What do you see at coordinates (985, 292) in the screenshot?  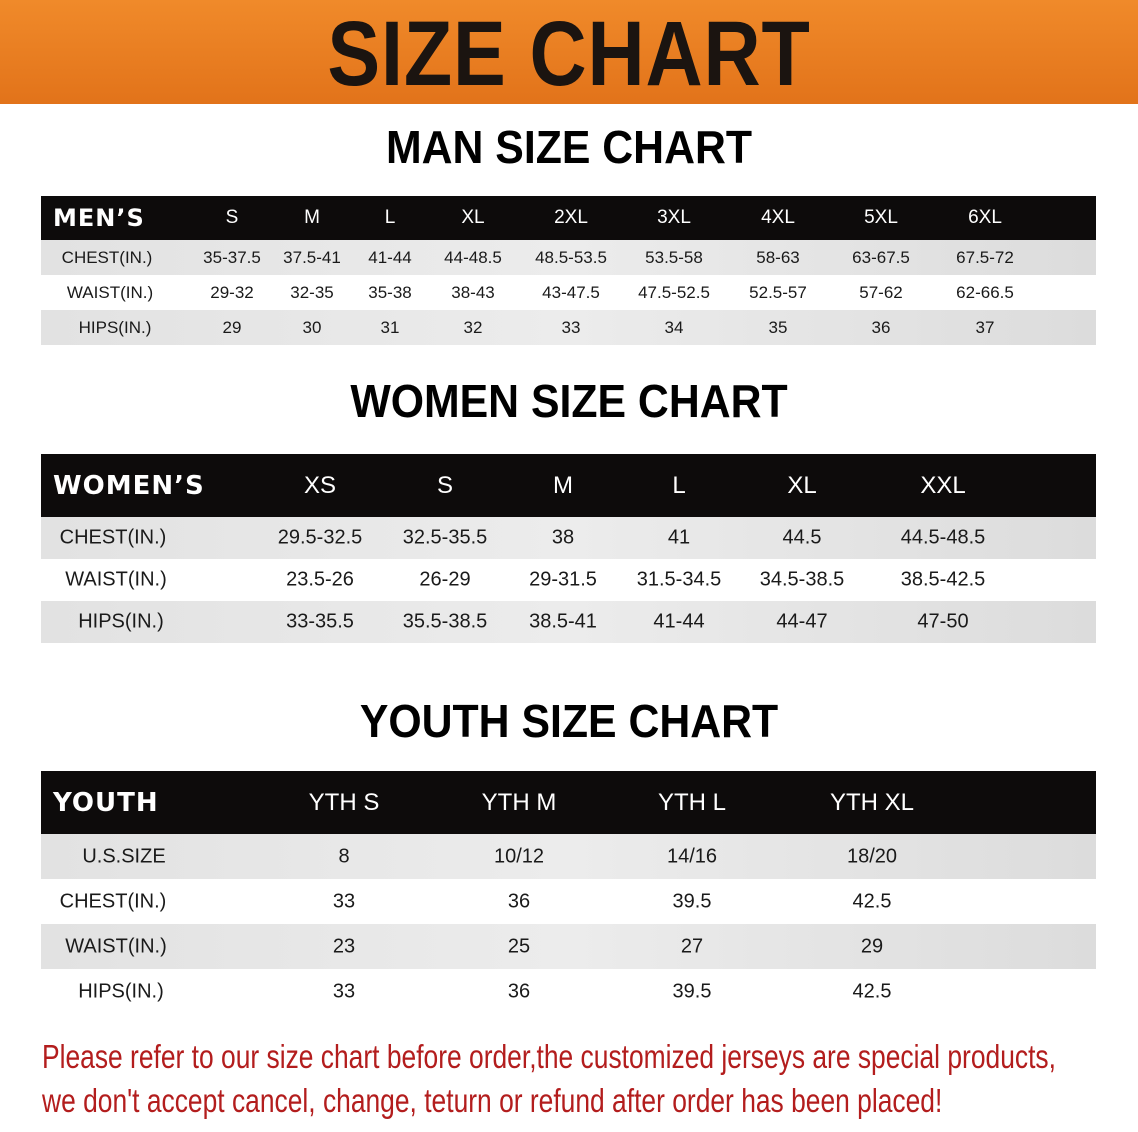 I see `table-cell: 62-66.5` at bounding box center [985, 292].